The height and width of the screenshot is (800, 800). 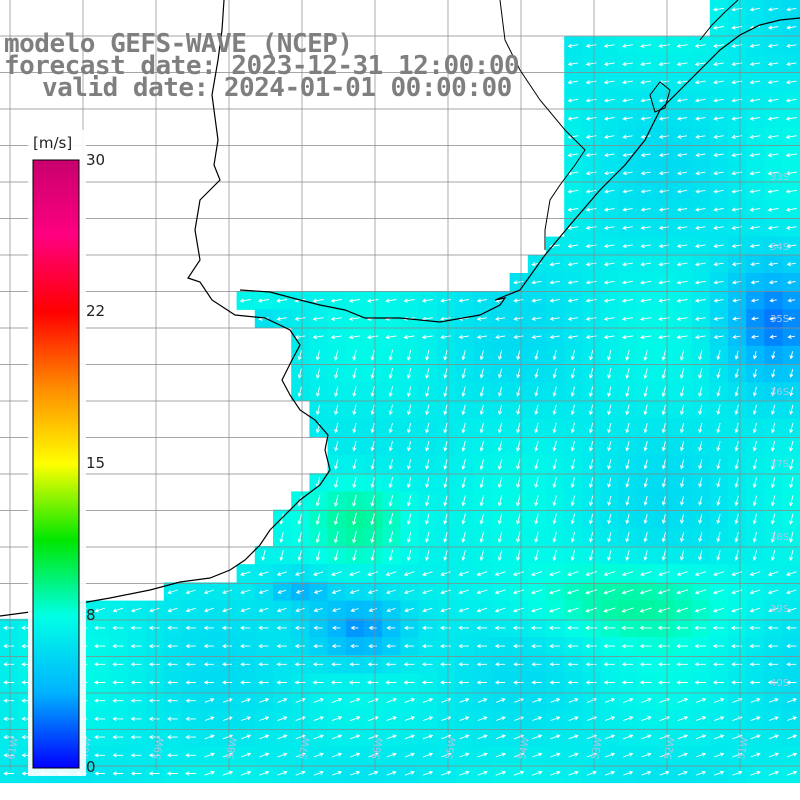 I want to click on title-valid-date: valid date: 2024-01-01 00:00:00, so click(x=277, y=88).